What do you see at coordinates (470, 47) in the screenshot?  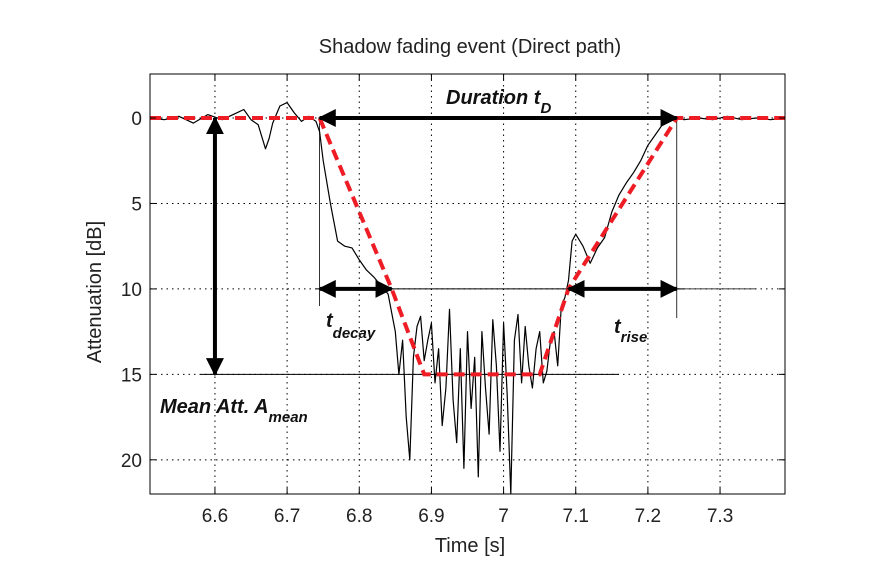 I see `chart-title: Shadow fading event (Direct path)` at bounding box center [470, 47].